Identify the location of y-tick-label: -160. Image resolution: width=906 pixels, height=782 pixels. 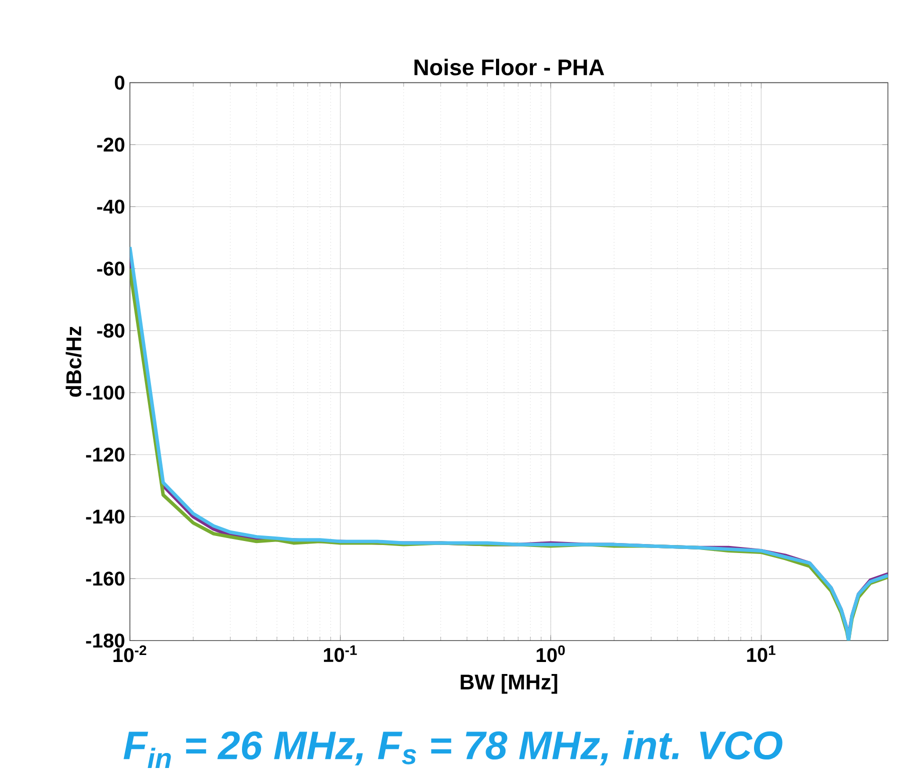
(105, 579).